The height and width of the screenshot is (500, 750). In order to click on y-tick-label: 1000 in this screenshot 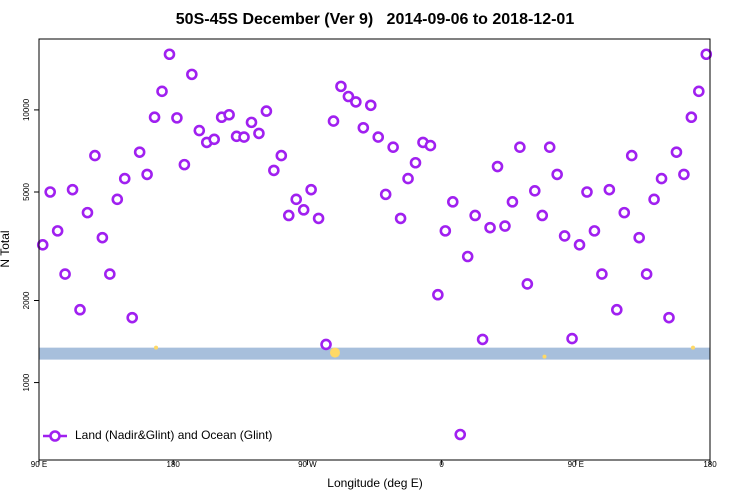, I will do `click(26, 382)`.